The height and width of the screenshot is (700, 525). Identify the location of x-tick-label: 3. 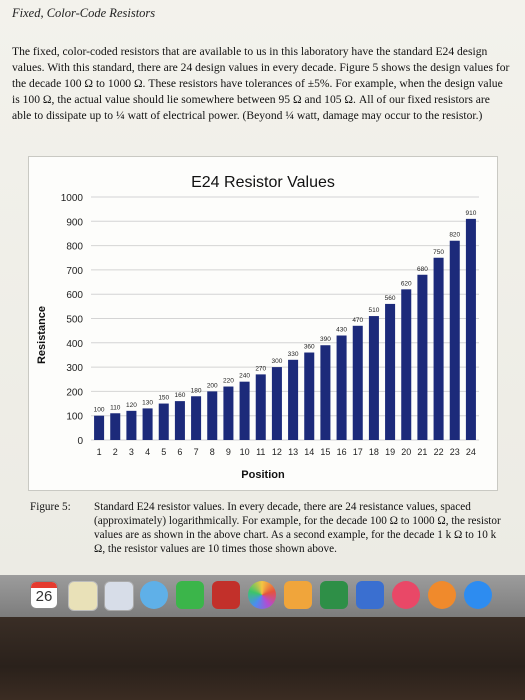
(131, 452).